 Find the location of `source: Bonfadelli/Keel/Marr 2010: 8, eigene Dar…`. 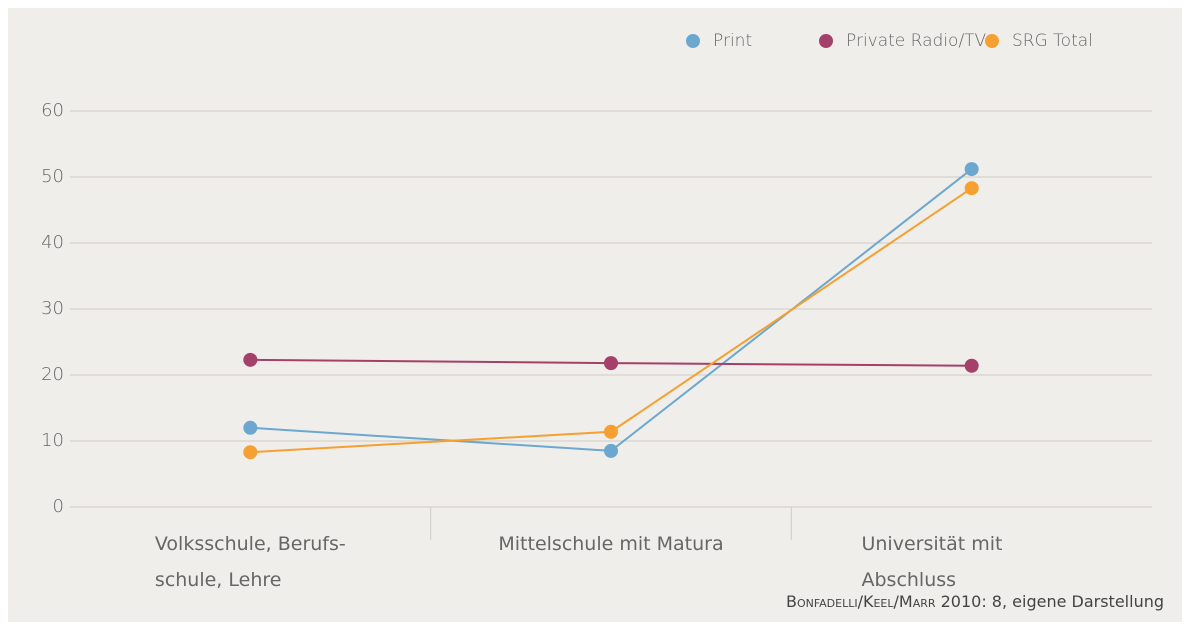

source: Bonfadelli/Keel/Marr 2010: 8, eigene Dar… is located at coordinates (975, 601).